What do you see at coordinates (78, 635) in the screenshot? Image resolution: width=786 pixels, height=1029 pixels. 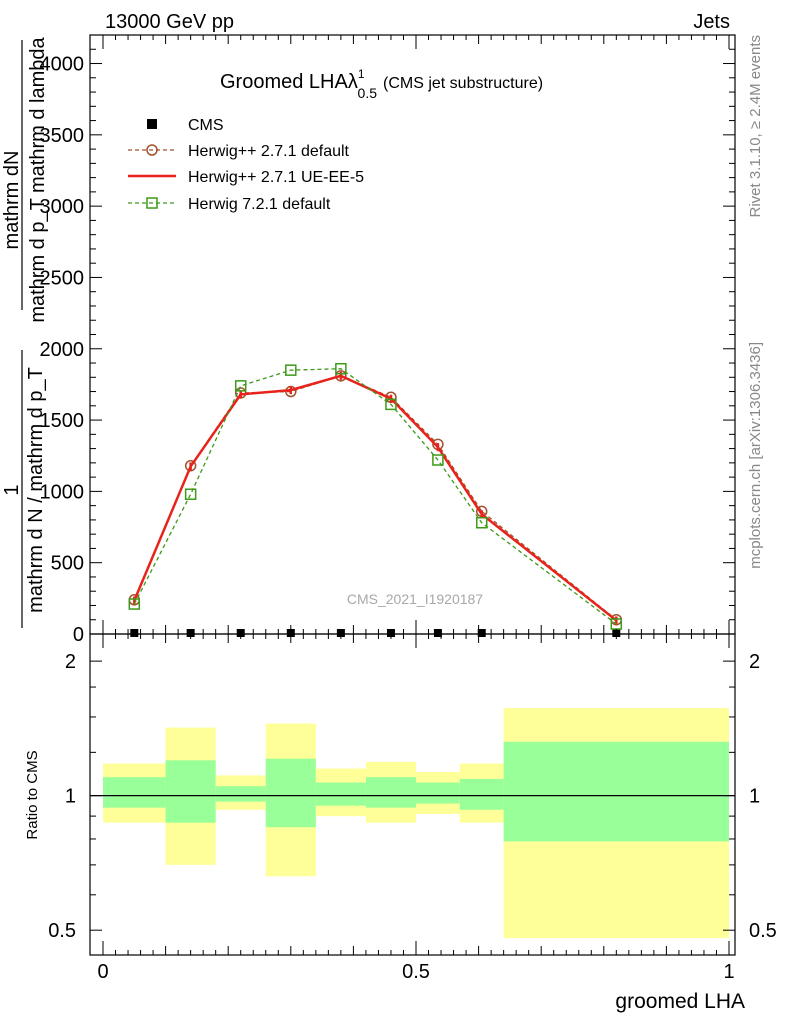 I see `top-y-tick-label: 0` at bounding box center [78, 635].